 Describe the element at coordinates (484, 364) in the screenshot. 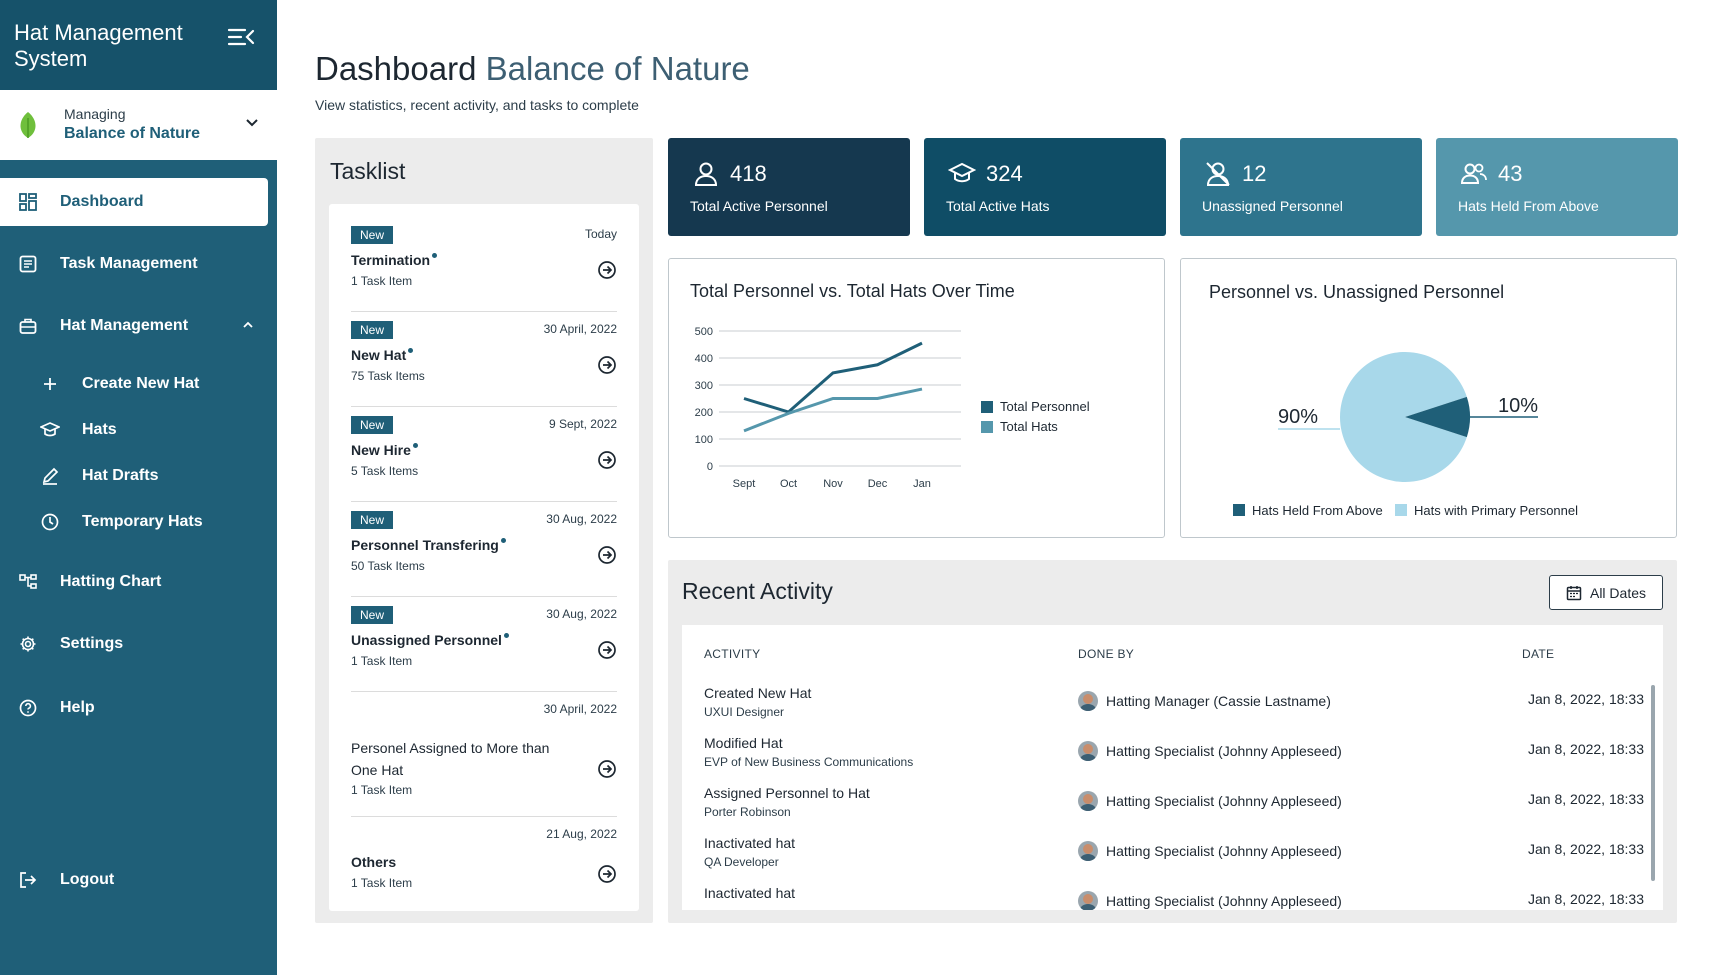

I see `task-item: New 30 April, 2022 New Hat 75 Task Items` at that location.